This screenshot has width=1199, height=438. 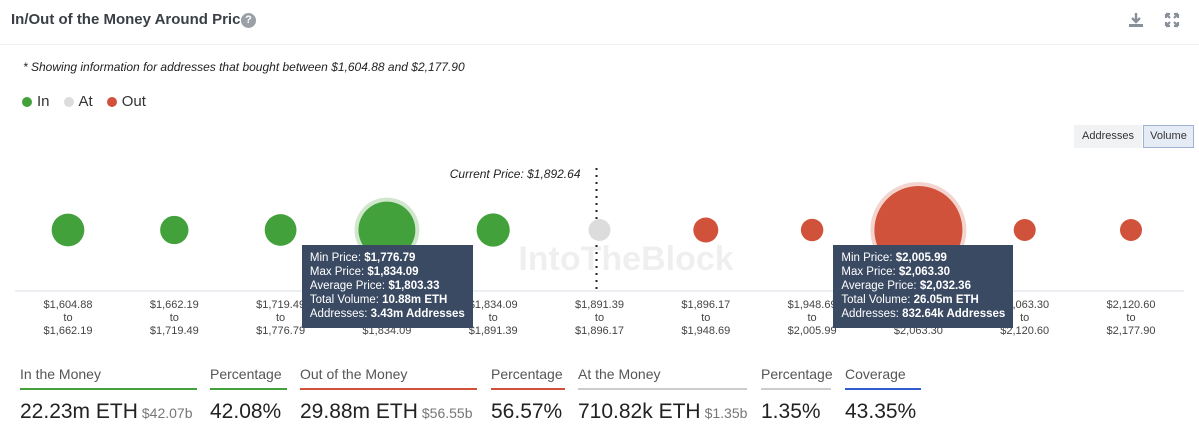 What do you see at coordinates (36, 101) in the screenshot?
I see `legend-item-in: In` at bounding box center [36, 101].